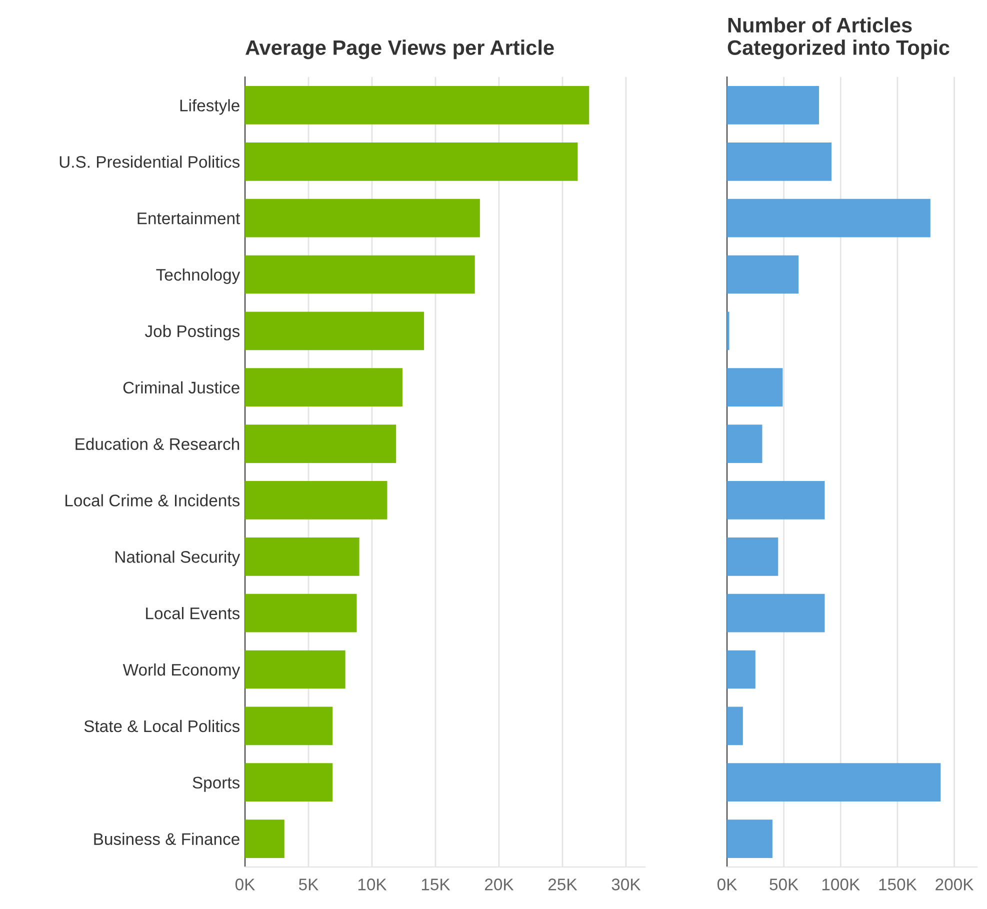  I want to click on chart-title: Number of Articles Categorized into Topic, so click(839, 38).